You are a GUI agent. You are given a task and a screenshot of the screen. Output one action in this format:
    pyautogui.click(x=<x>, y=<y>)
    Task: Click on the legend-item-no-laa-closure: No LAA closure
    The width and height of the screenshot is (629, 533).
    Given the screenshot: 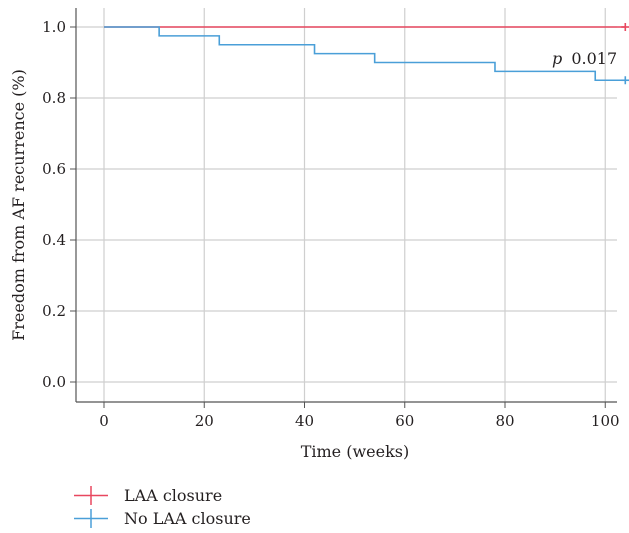 What is the action you would take?
    pyautogui.click(x=162, y=518)
    